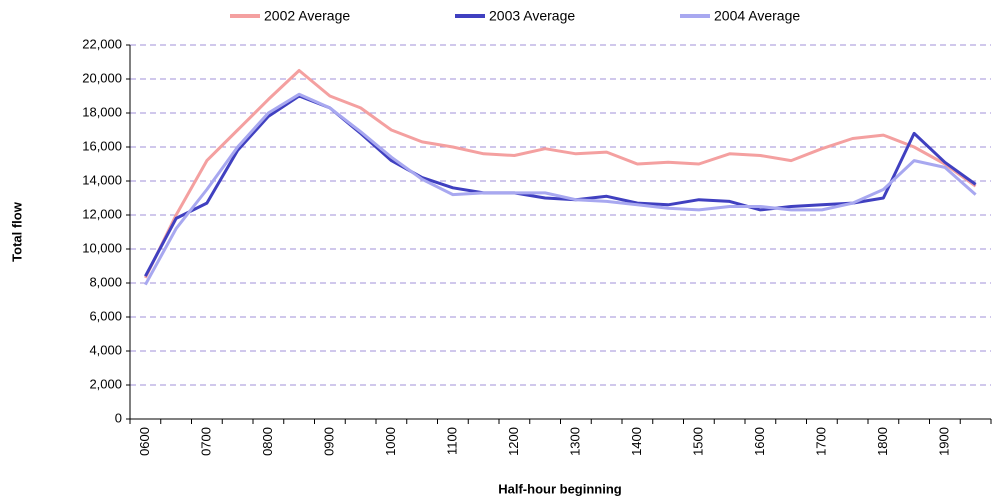  I want to click on legend-label: 2002 Average, so click(307, 16).